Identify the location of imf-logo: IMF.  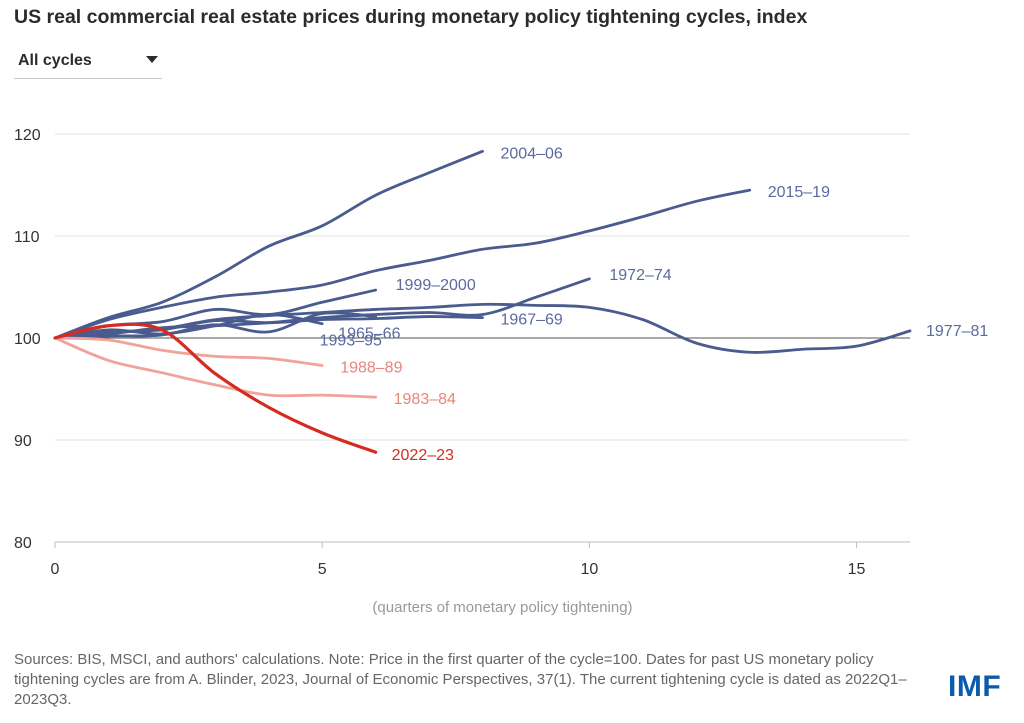
(975, 686).